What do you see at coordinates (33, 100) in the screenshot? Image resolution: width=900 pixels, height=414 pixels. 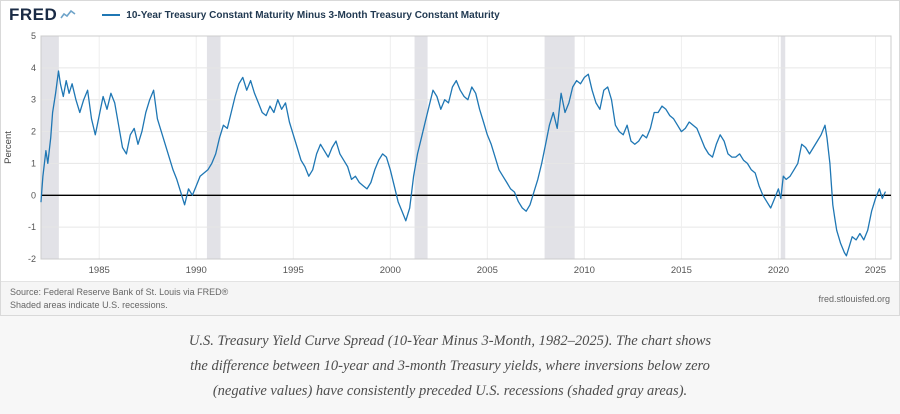 I see `y-tick-label: 3` at bounding box center [33, 100].